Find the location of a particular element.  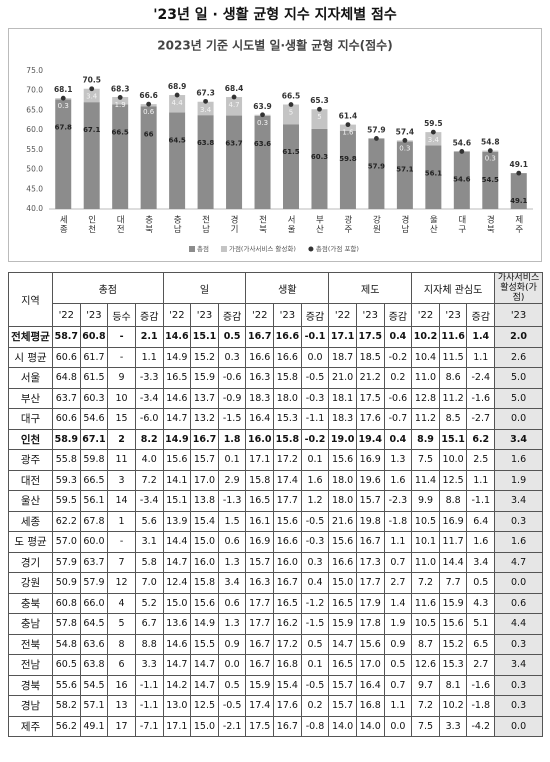

value-cell: -3.3 is located at coordinates (149, 378).